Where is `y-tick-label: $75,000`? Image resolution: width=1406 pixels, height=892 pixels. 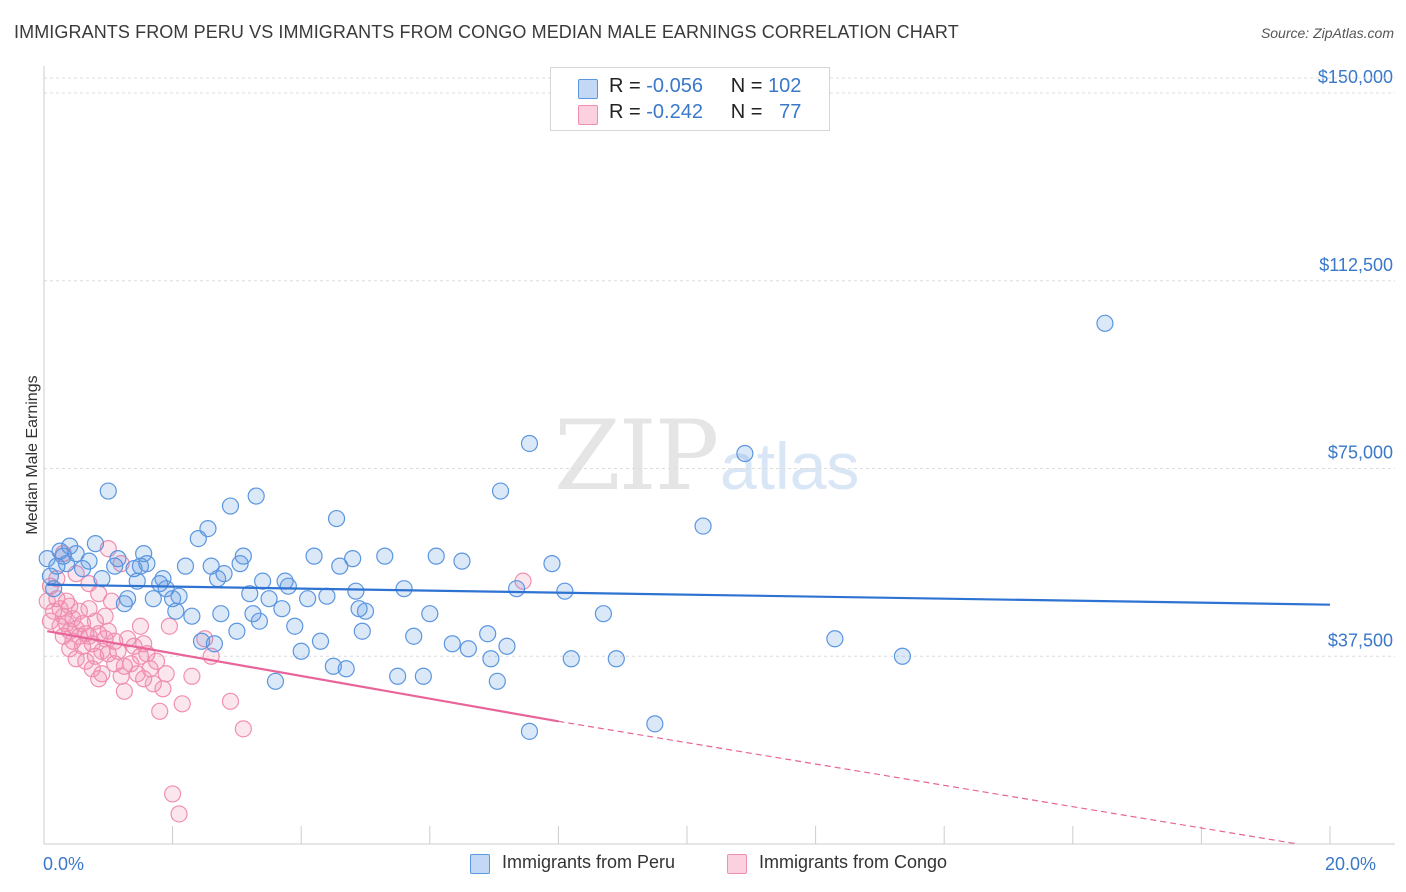
y-tick-label: $75,000 is located at coordinates (1360, 453).